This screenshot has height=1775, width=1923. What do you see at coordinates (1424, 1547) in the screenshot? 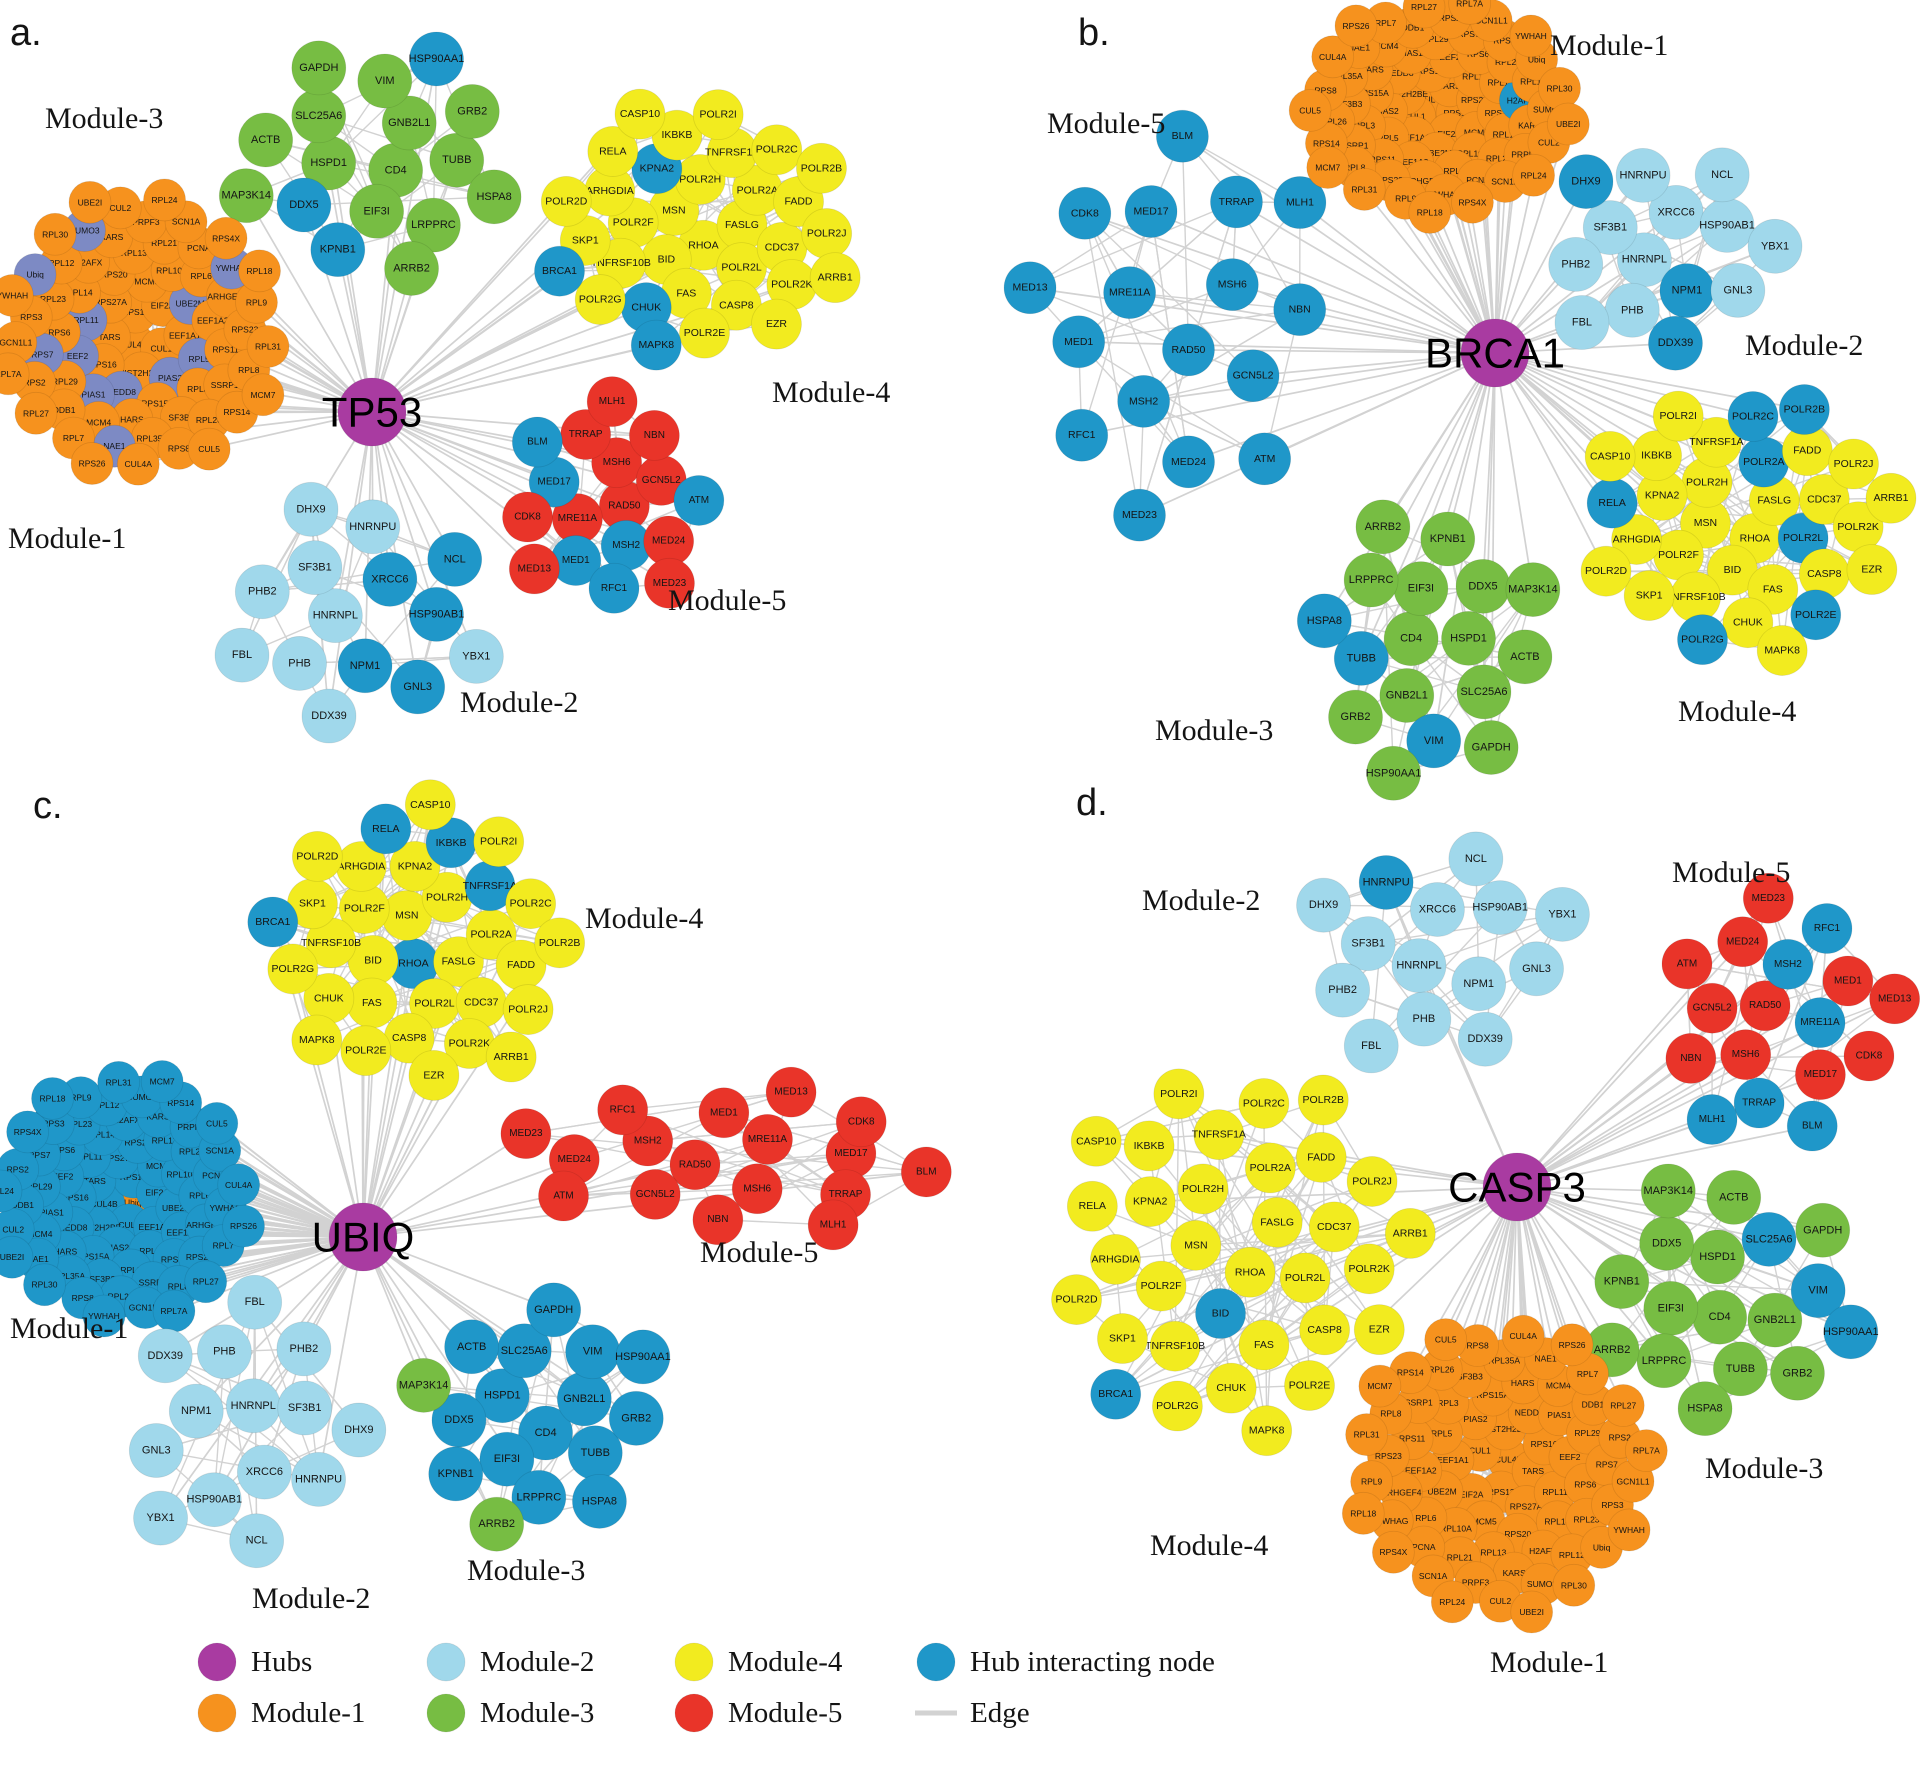
I see `gene-node-label: PCNA` at bounding box center [1424, 1547].